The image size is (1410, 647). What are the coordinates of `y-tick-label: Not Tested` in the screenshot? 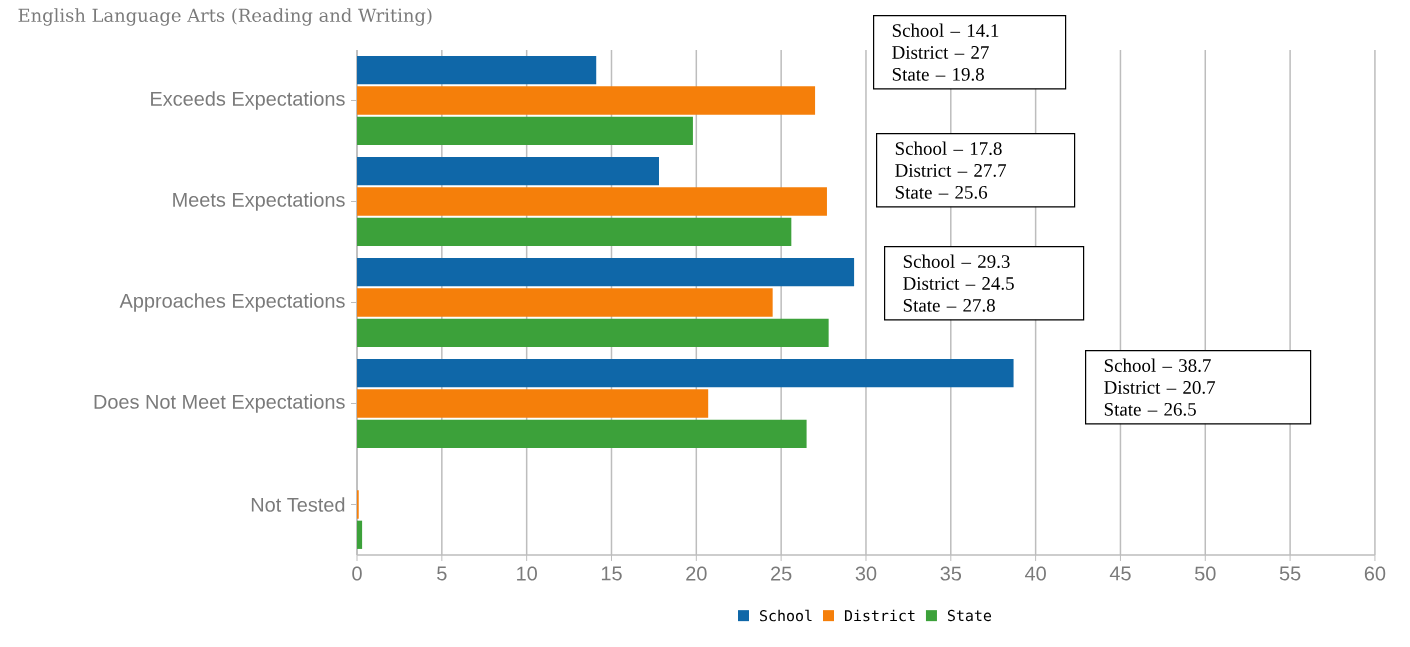 It's located at (298, 504).